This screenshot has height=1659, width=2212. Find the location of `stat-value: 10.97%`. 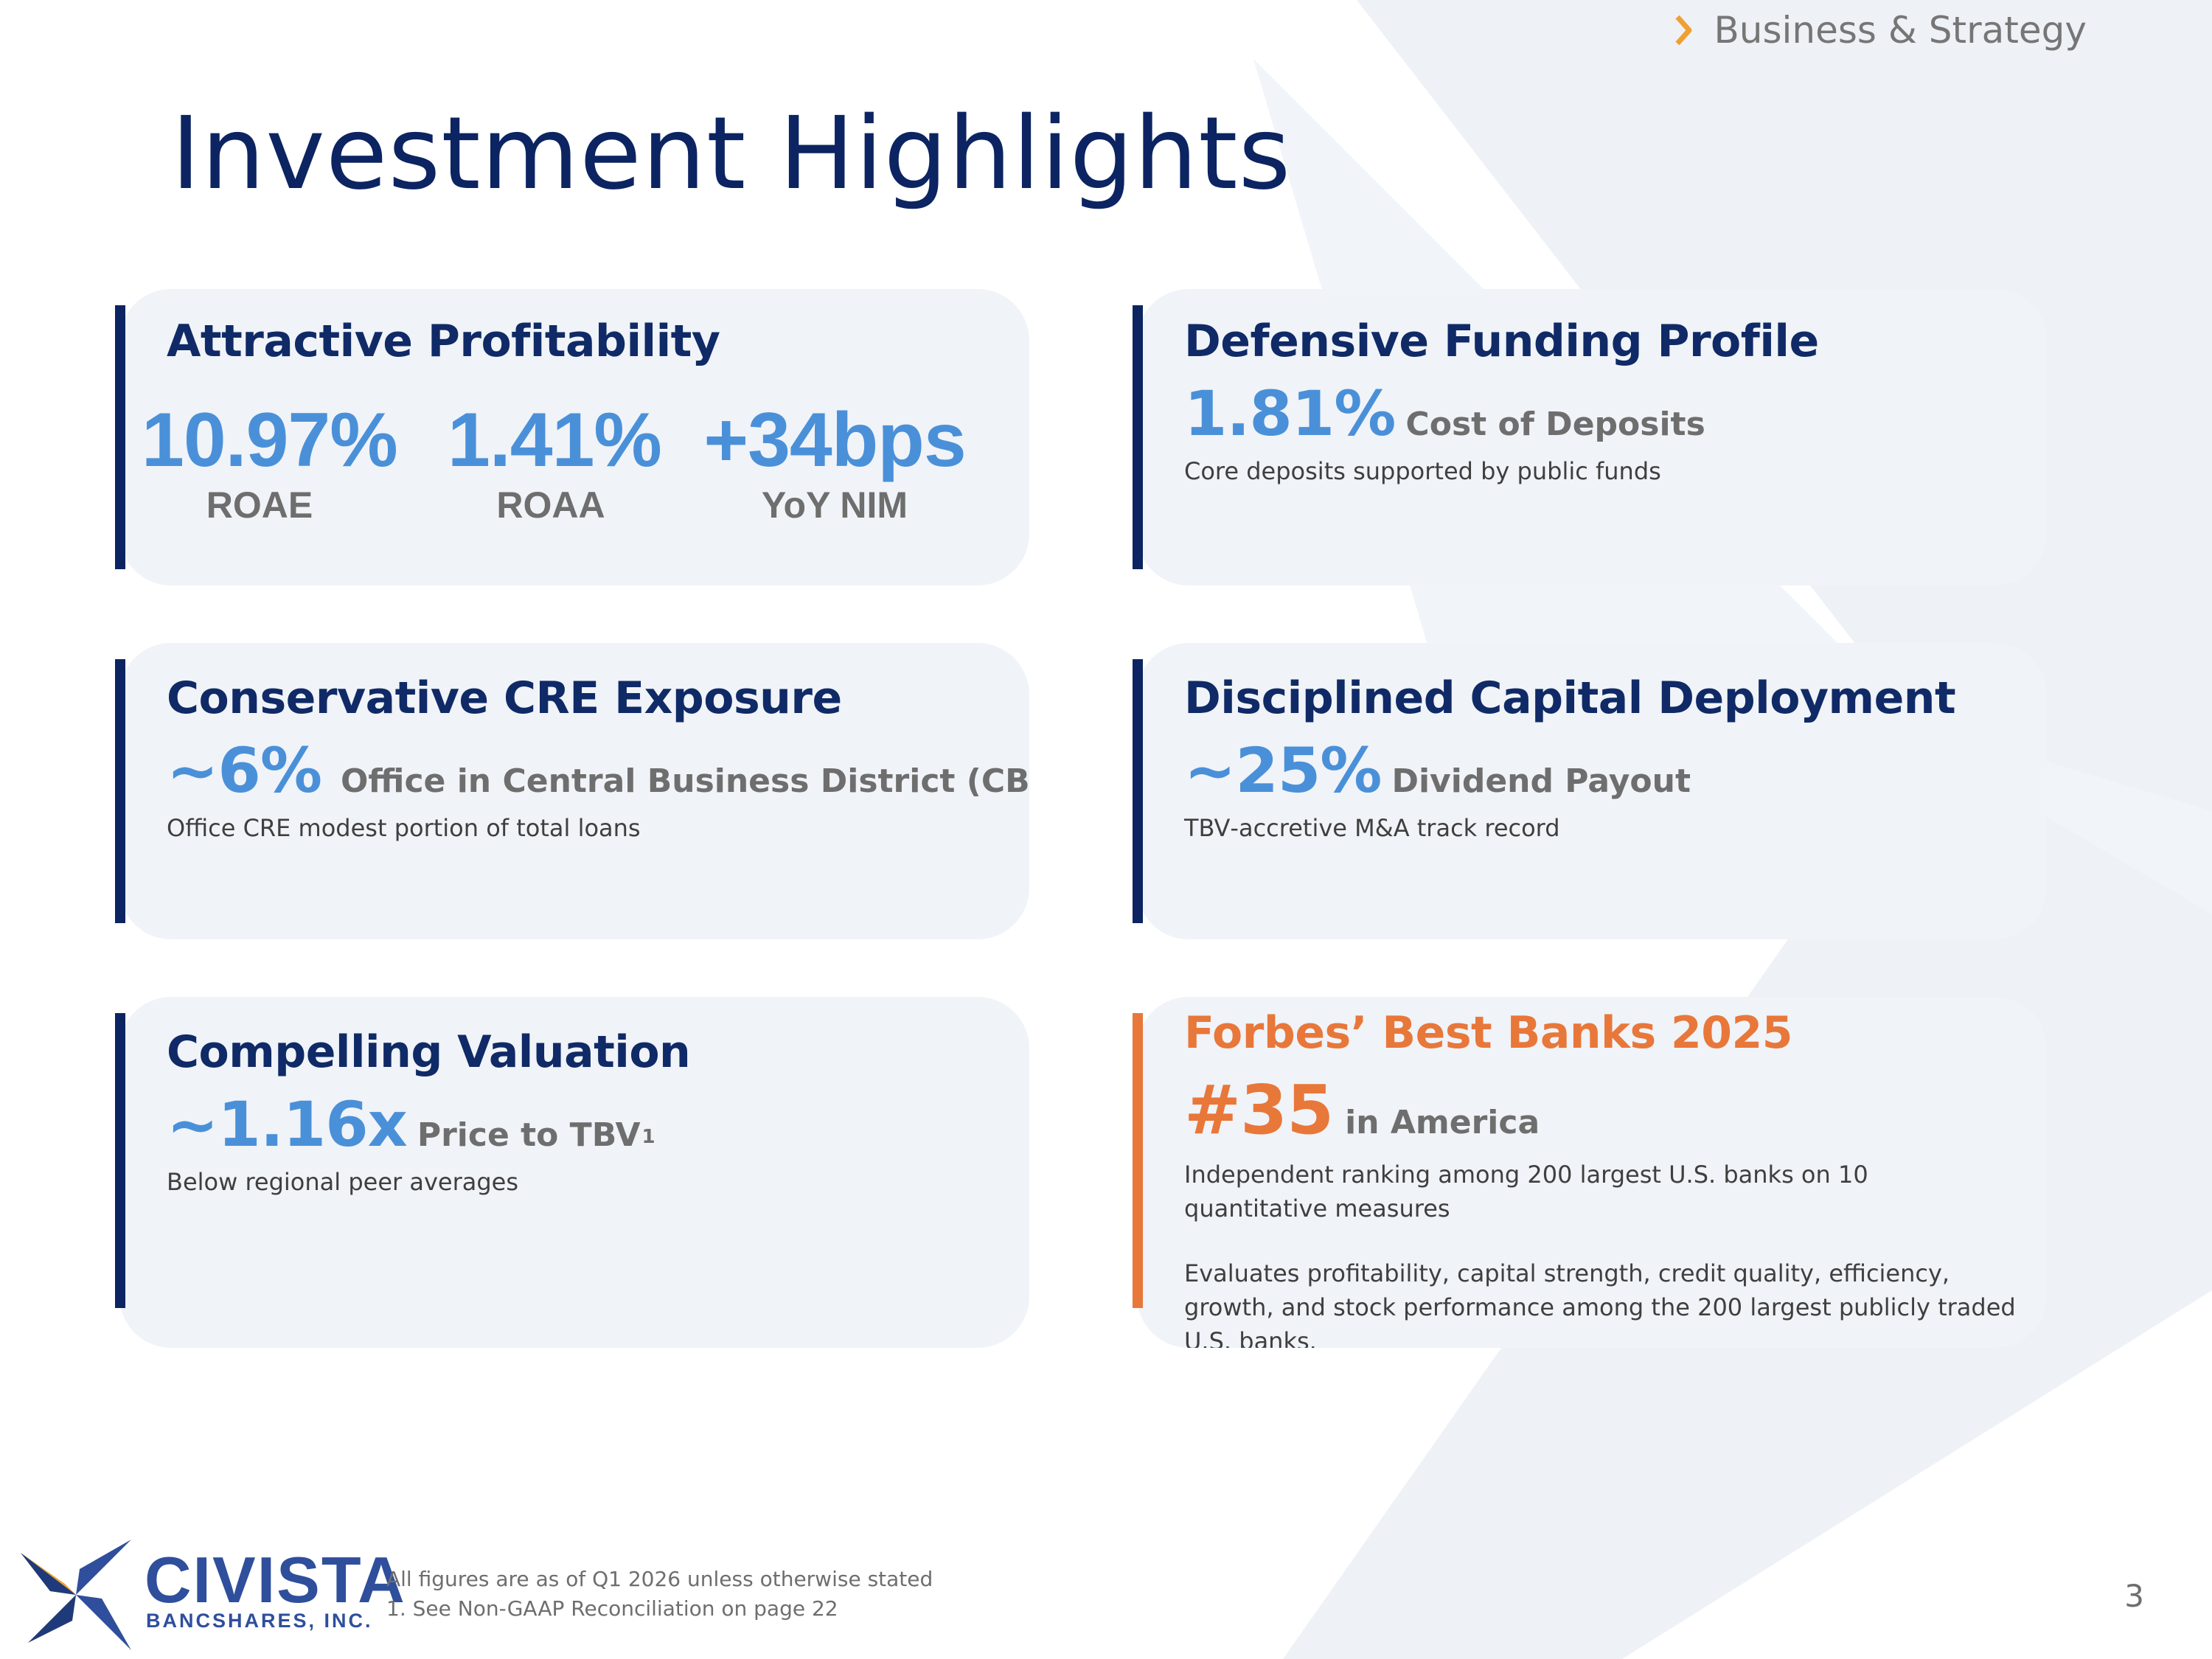

stat-value: 10.97% is located at coordinates (270, 440).